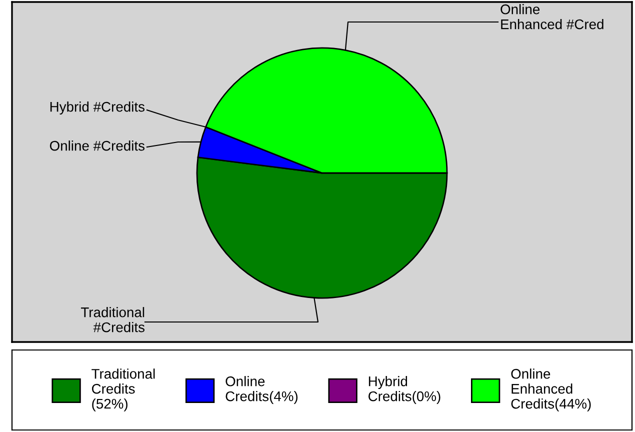 Image resolution: width=635 pixels, height=432 pixels. Describe the element at coordinates (97, 145) in the screenshot. I see `text: Online #Credits` at that location.